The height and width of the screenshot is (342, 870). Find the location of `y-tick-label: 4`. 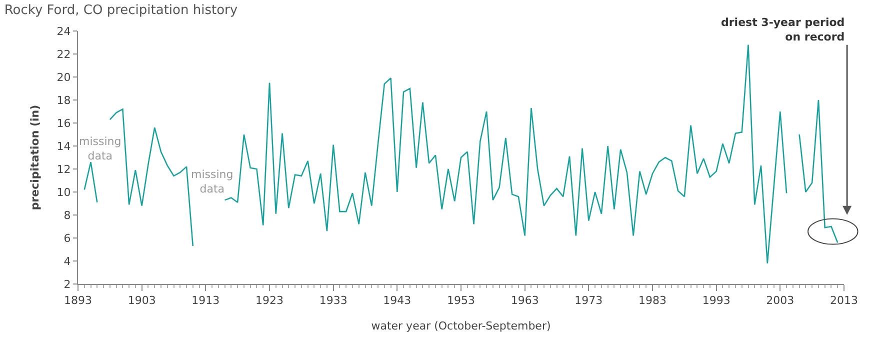

y-tick-label: 4 is located at coordinates (67, 261).